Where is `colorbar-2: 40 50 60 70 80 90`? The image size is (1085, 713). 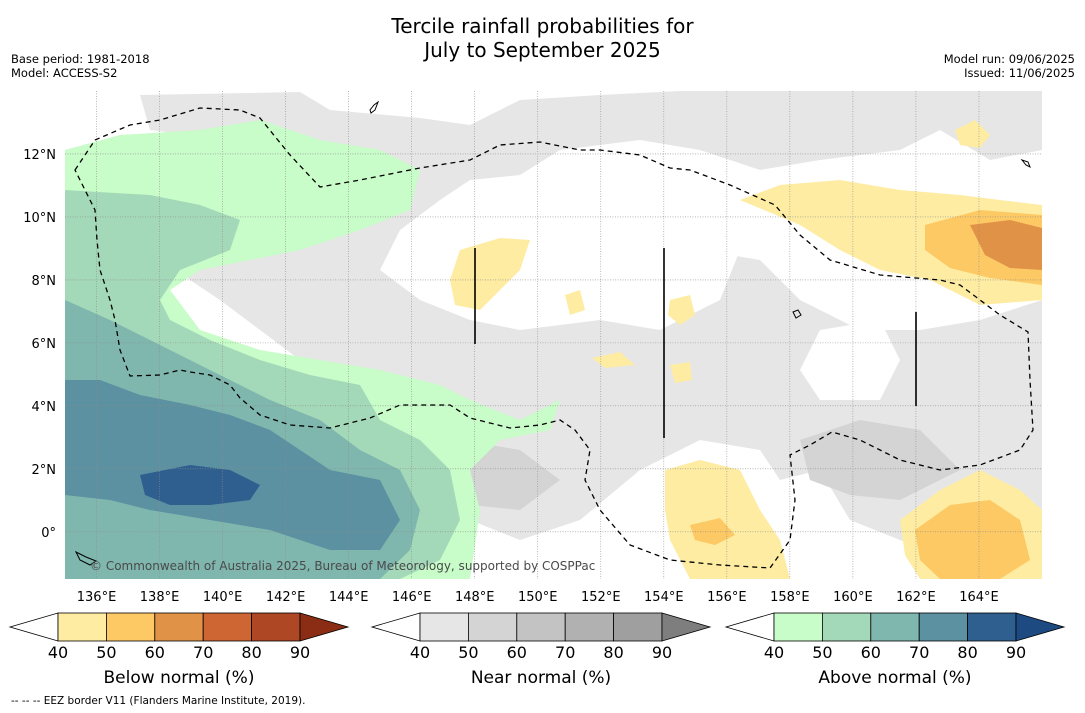 colorbar-2: 40 50 60 70 80 90 is located at coordinates (895, 637).